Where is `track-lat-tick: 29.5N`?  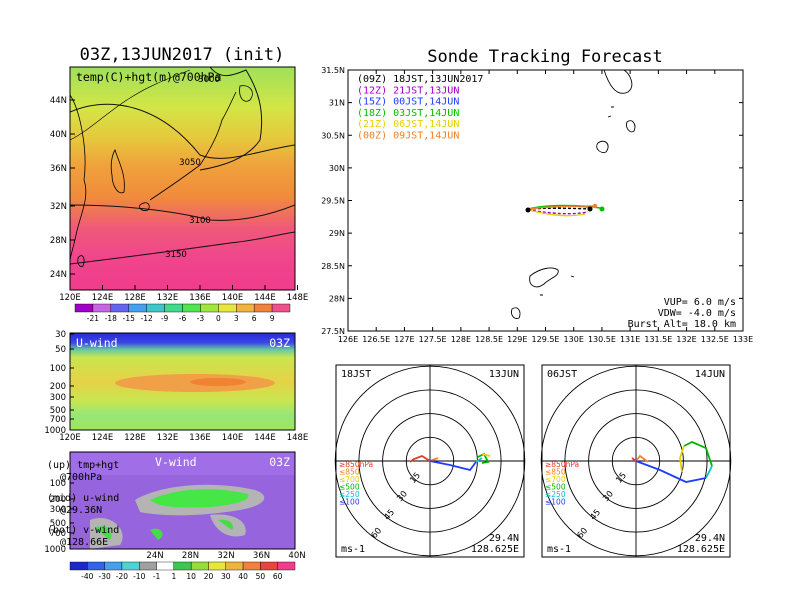 track-lat-tick: 29.5N is located at coordinates (333, 201).